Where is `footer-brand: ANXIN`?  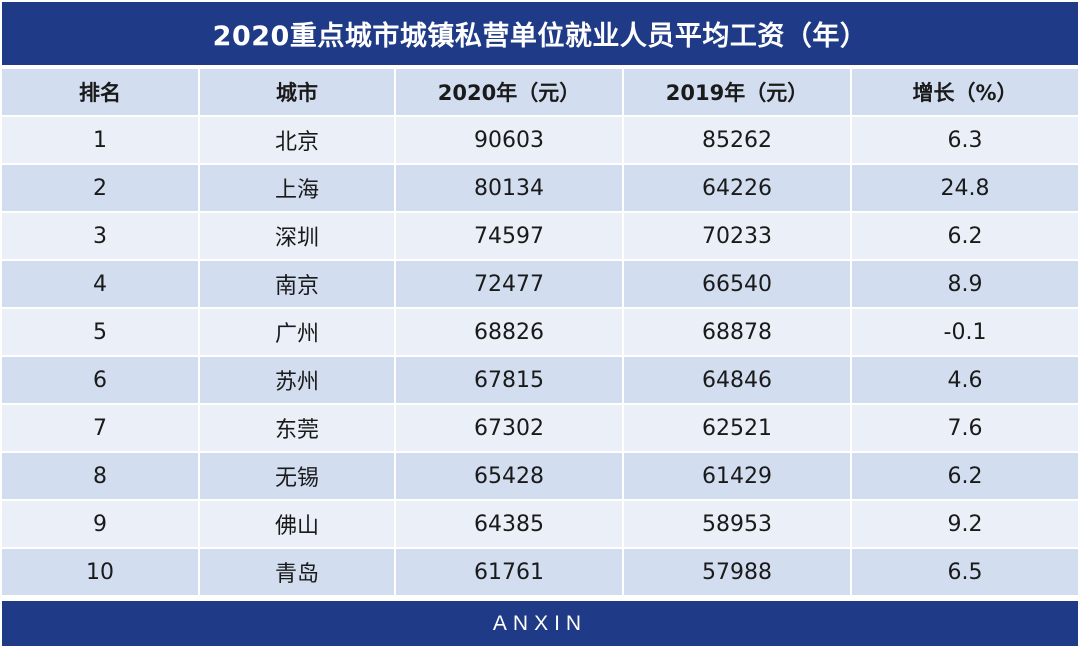 footer-brand: ANXIN is located at coordinates (540, 623).